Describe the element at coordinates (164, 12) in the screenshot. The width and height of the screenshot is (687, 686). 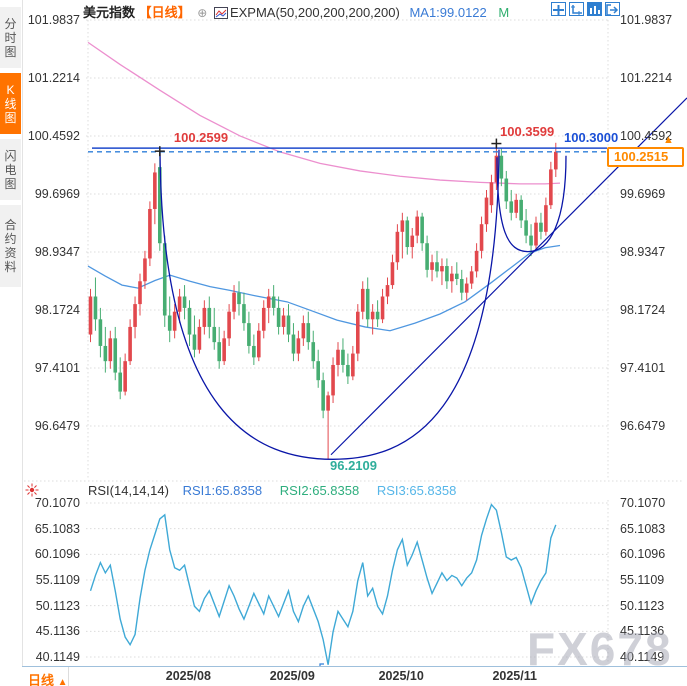
I see `period-tag: 【日线】` at that location.